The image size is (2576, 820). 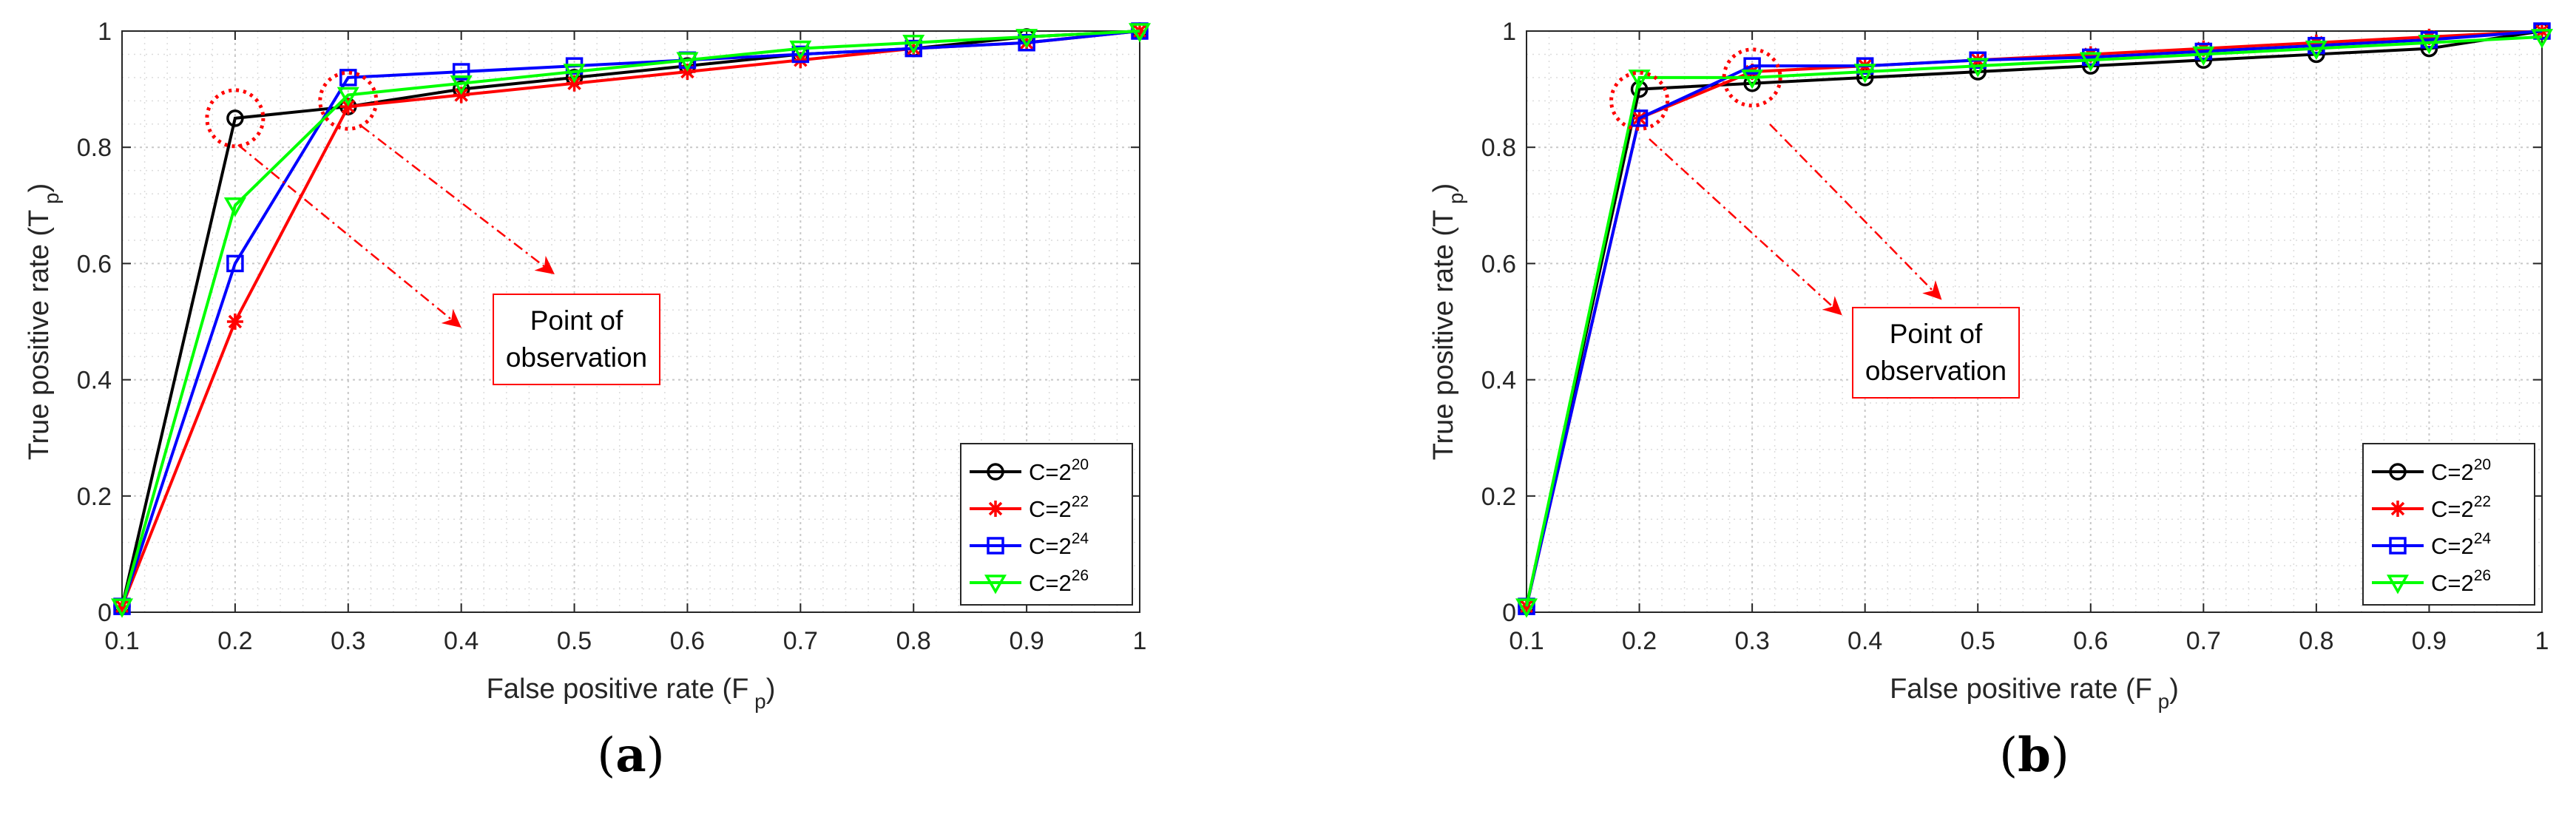 What do you see at coordinates (1865, 641) in the screenshot?
I see `x-tick-label: 0.4` at bounding box center [1865, 641].